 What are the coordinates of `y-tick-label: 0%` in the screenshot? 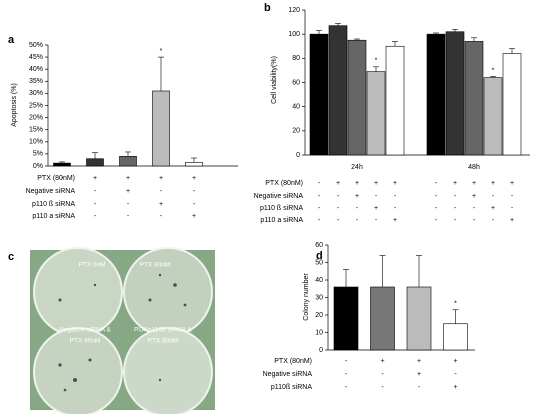 It's located at (38, 166).